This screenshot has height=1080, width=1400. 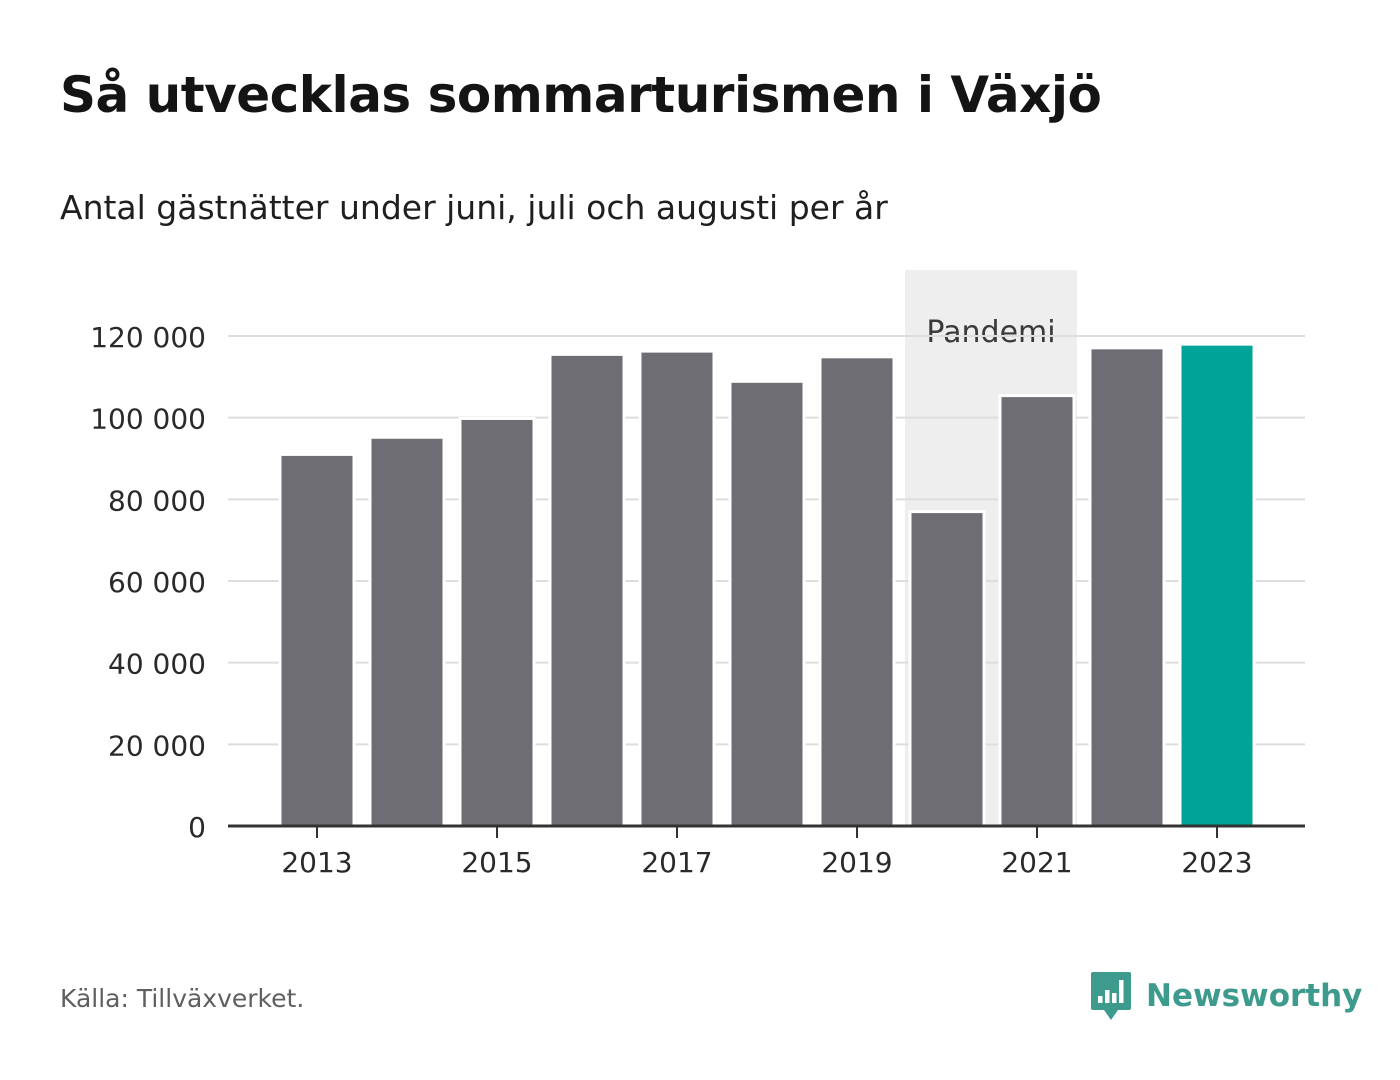 What do you see at coordinates (157, 745) in the screenshot?
I see `y-tick-label: 20 000` at bounding box center [157, 745].